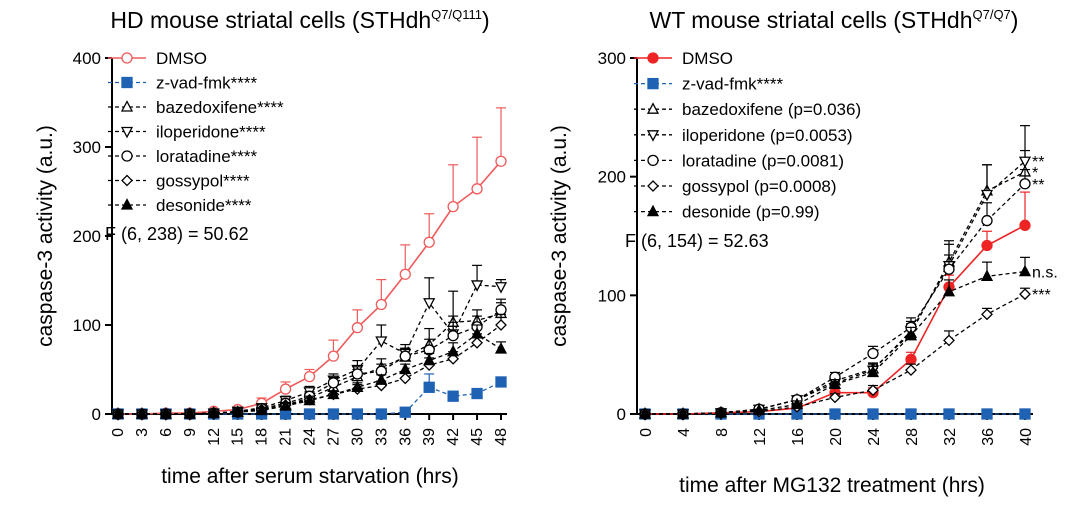 Image resolution: width=1080 pixels, height=506 pixels. What do you see at coordinates (190, 432) in the screenshot?
I see `x-tick-label: 9` at bounding box center [190, 432].